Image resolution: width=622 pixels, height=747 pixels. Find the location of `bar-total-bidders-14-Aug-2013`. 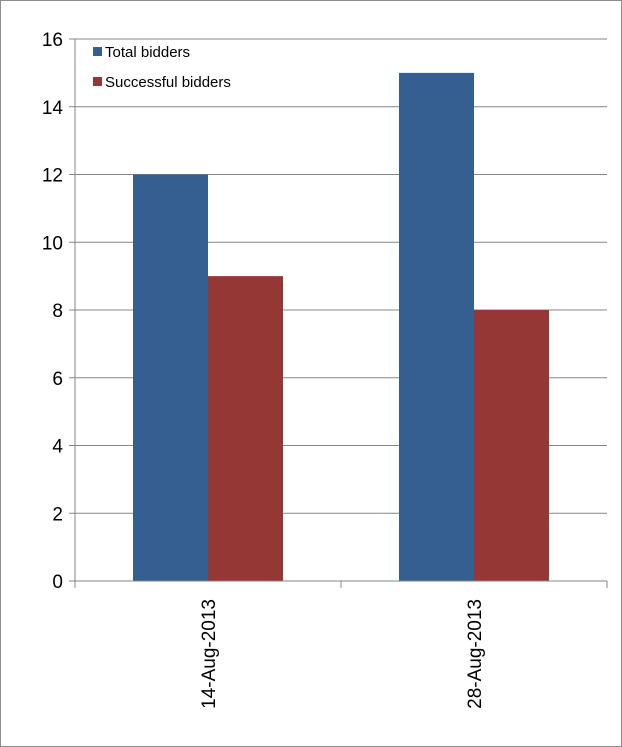

bar-total-bidders-14-Aug-2013 is located at coordinates (170, 377).